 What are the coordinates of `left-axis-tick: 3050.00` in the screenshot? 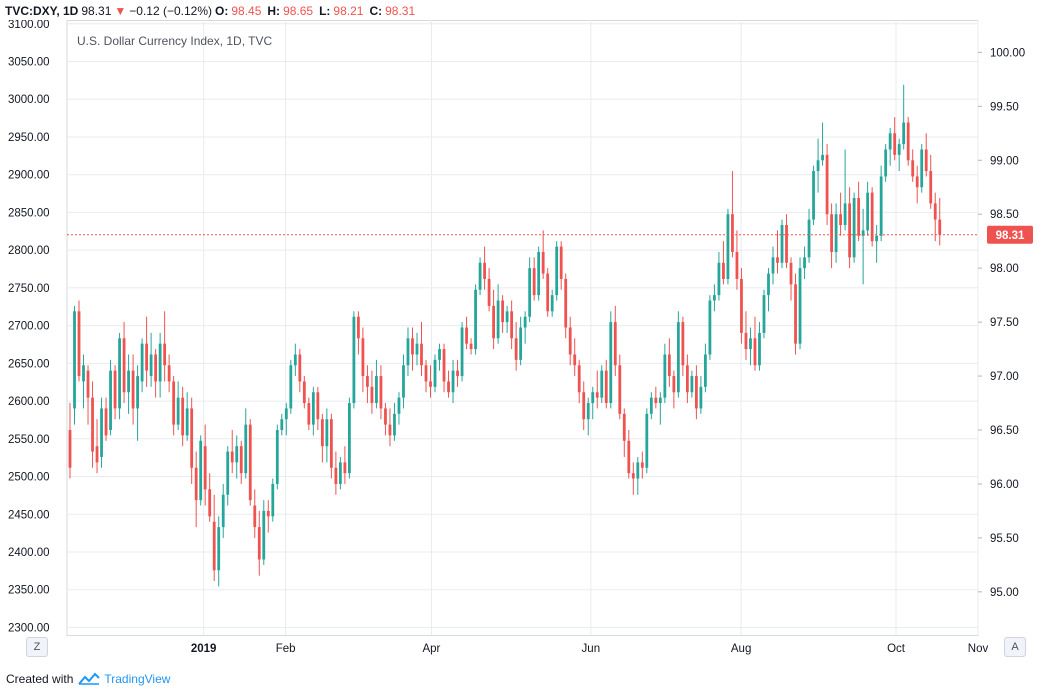 It's located at (29, 63).